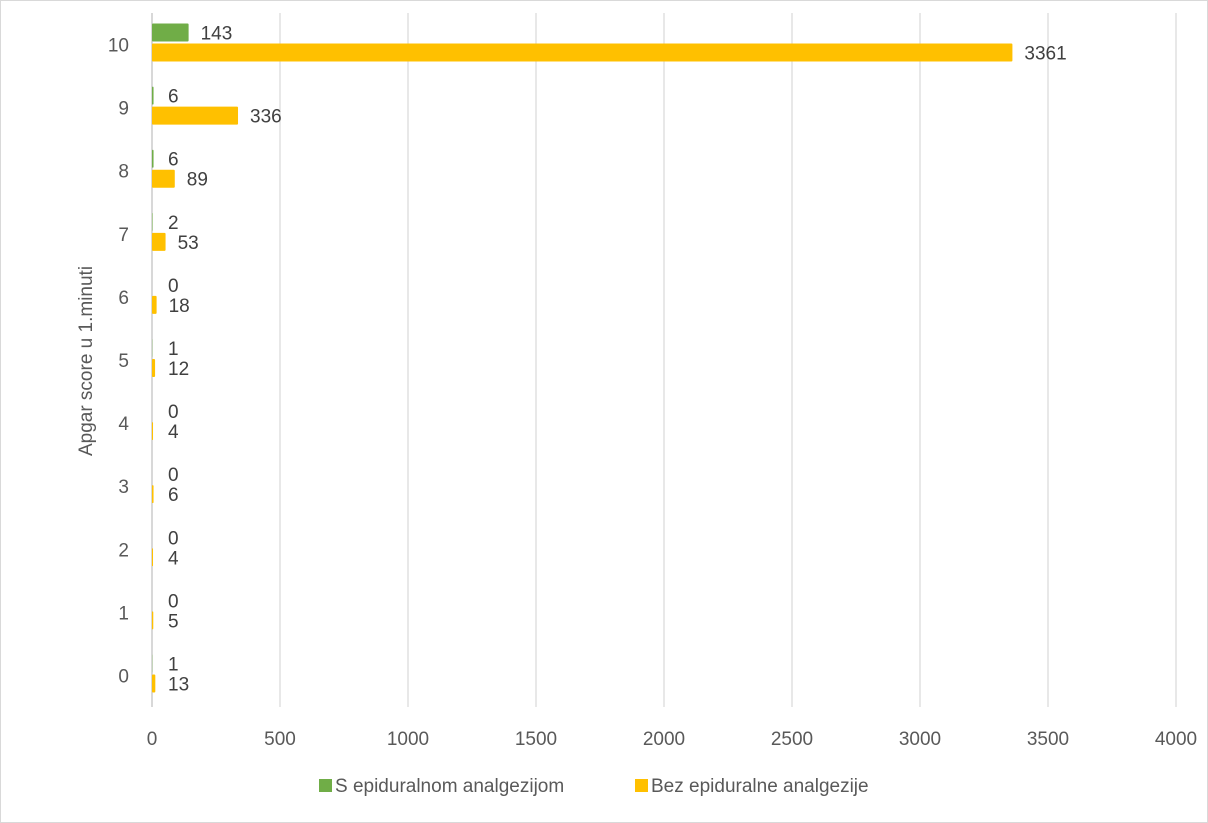  What do you see at coordinates (792, 739) in the screenshot?
I see `x-tick-label: 2500` at bounding box center [792, 739].